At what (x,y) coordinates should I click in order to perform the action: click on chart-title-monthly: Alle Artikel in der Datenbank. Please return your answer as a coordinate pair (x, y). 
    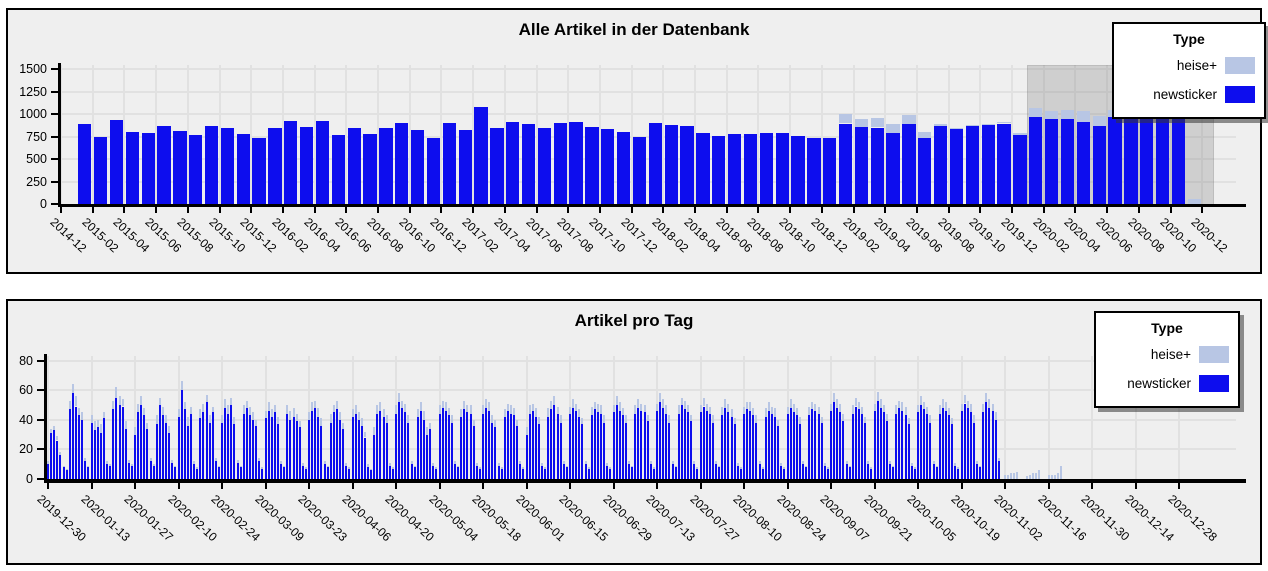
    Looking at the image, I should click on (634, 29).